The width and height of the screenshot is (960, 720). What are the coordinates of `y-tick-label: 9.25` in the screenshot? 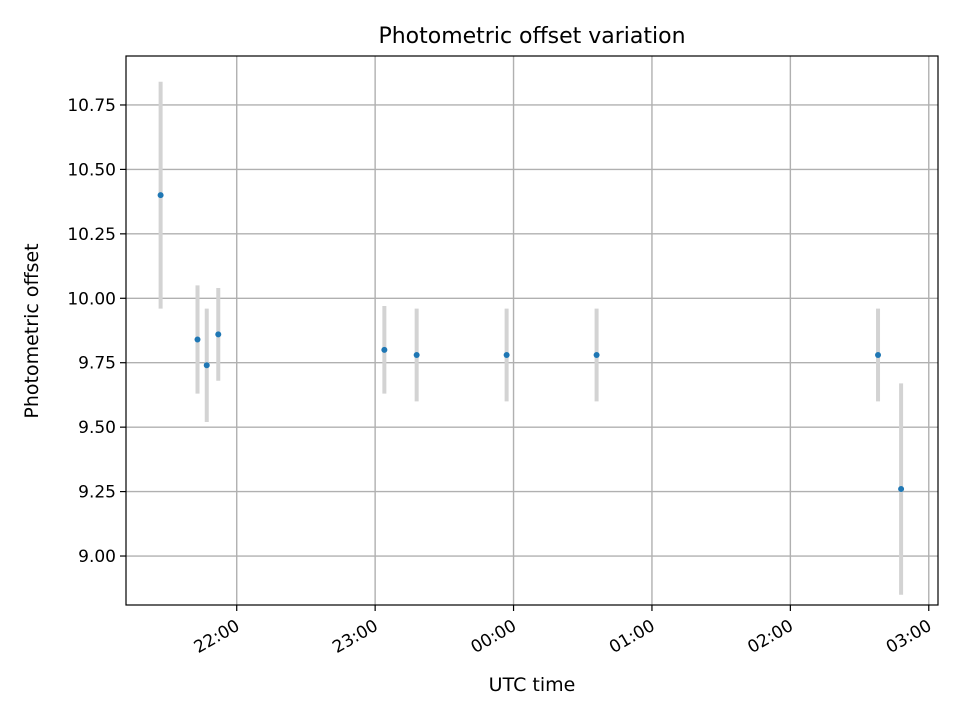 It's located at (97, 493).